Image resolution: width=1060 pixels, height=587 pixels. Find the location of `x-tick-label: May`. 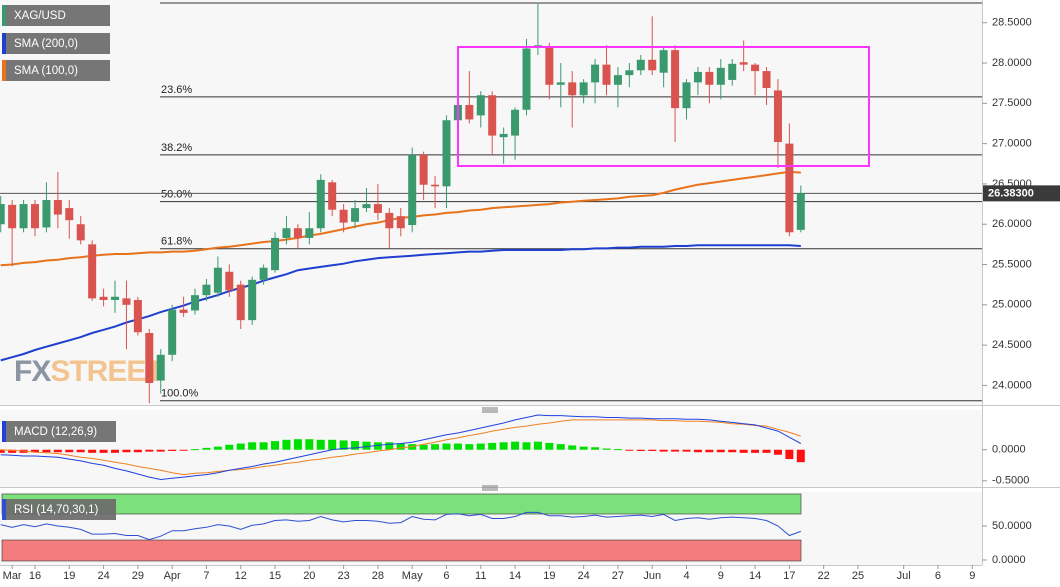

x-tick-label: May is located at coordinates (412, 576).